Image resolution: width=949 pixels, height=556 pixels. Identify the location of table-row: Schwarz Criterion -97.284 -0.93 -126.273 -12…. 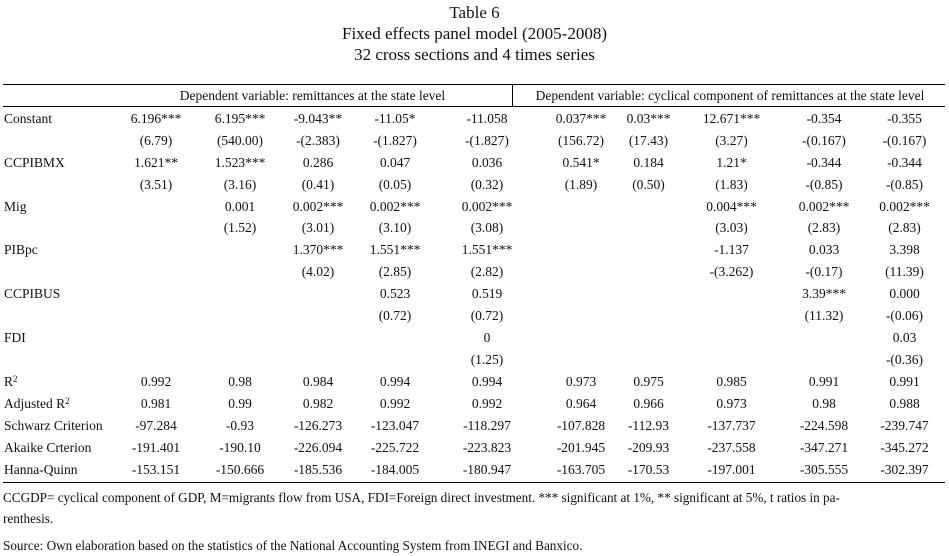
(475, 426).